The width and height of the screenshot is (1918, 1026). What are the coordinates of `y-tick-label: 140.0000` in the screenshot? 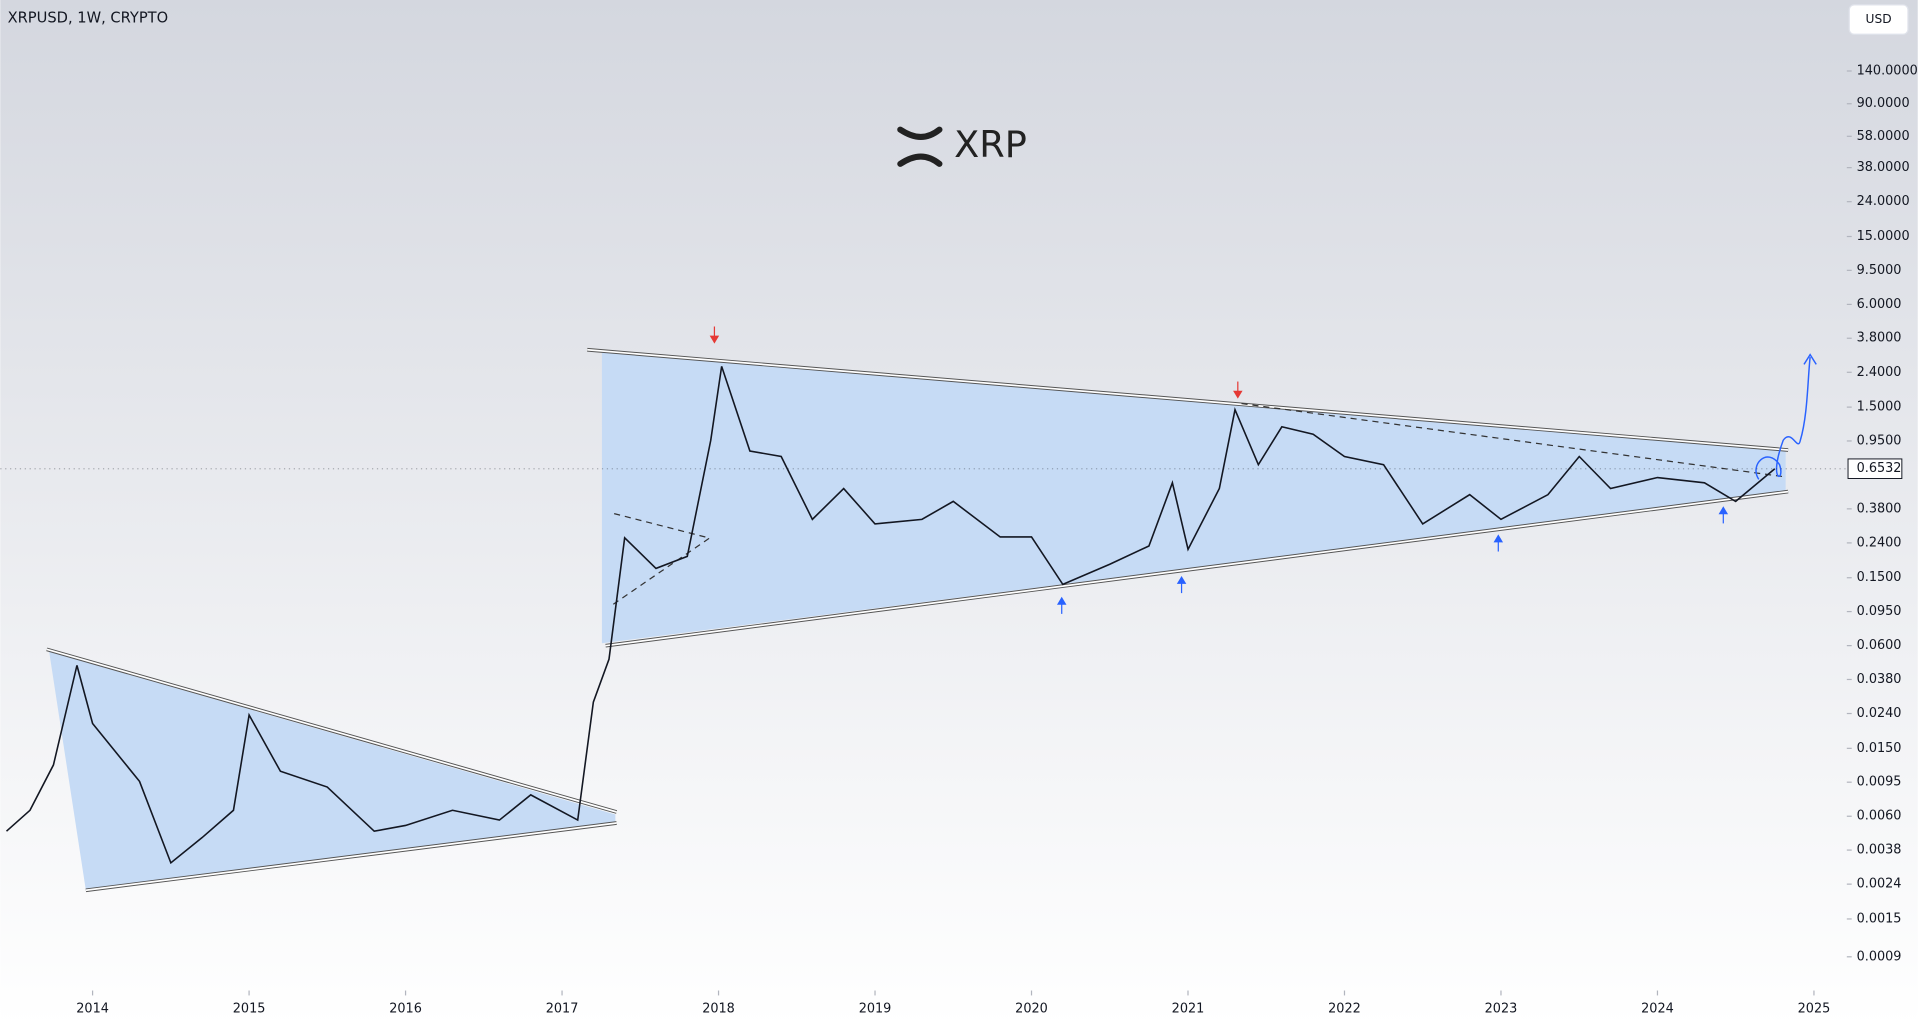 It's located at (1887, 71).